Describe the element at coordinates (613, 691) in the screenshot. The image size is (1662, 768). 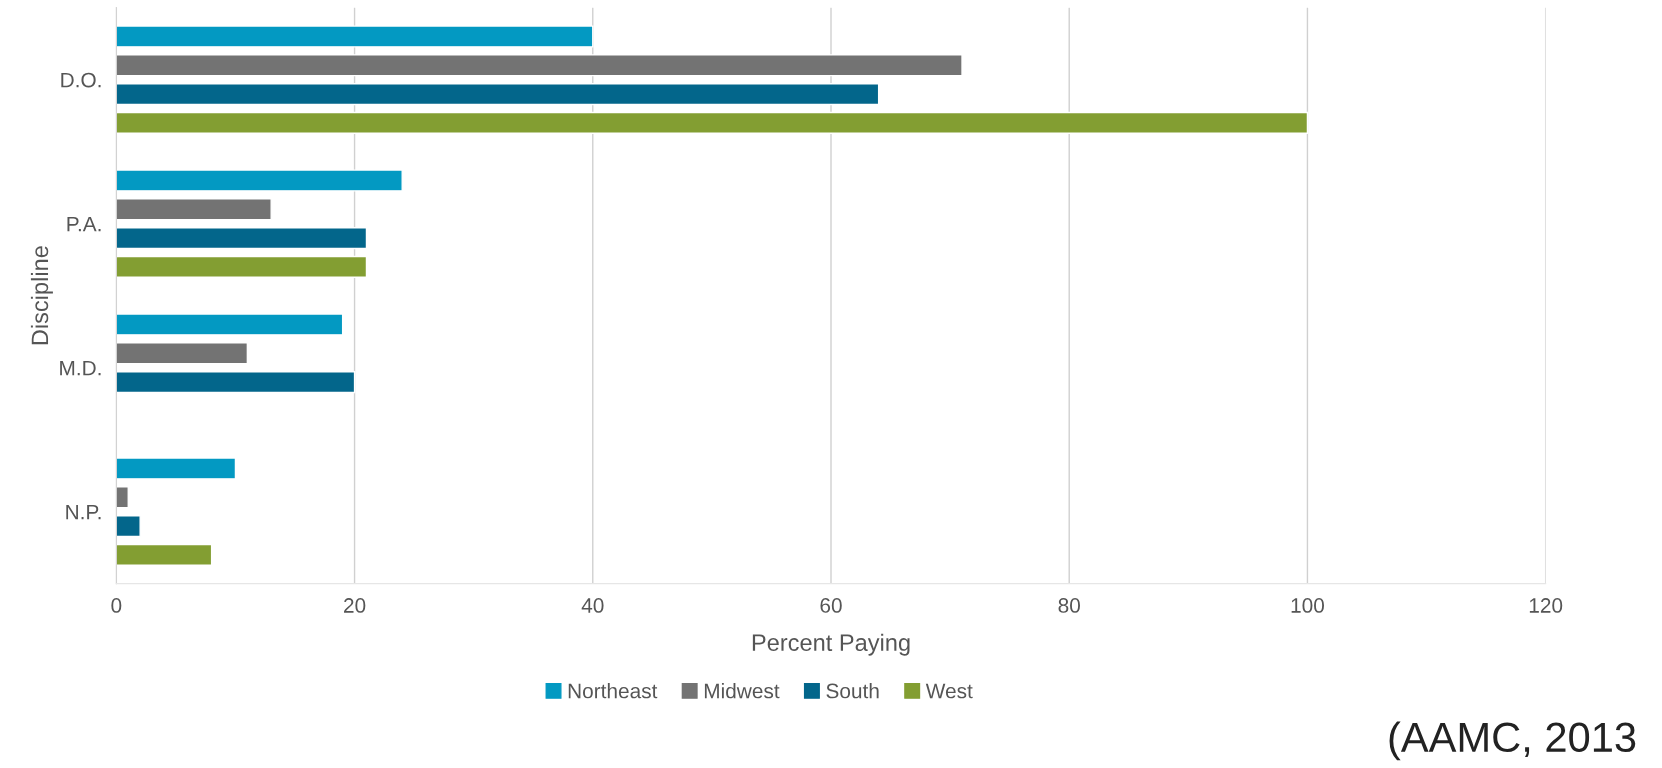
I see `legend-label: Northeast` at that location.